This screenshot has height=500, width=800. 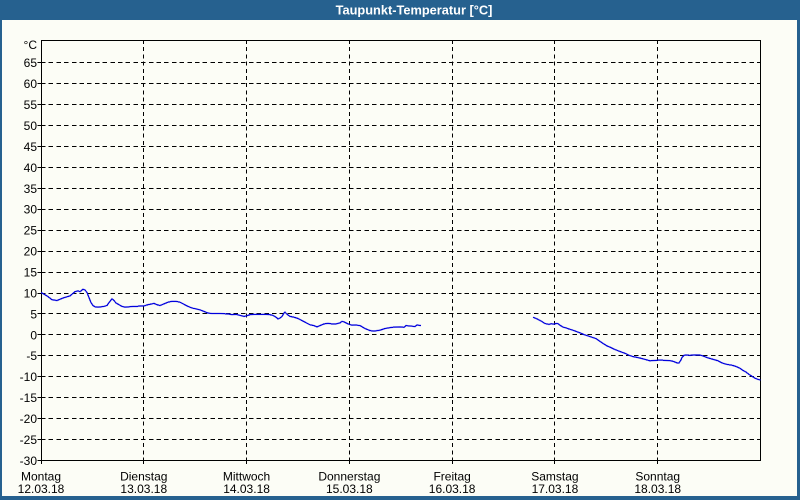 I want to click on svg-text: °C, so click(x=31, y=45).